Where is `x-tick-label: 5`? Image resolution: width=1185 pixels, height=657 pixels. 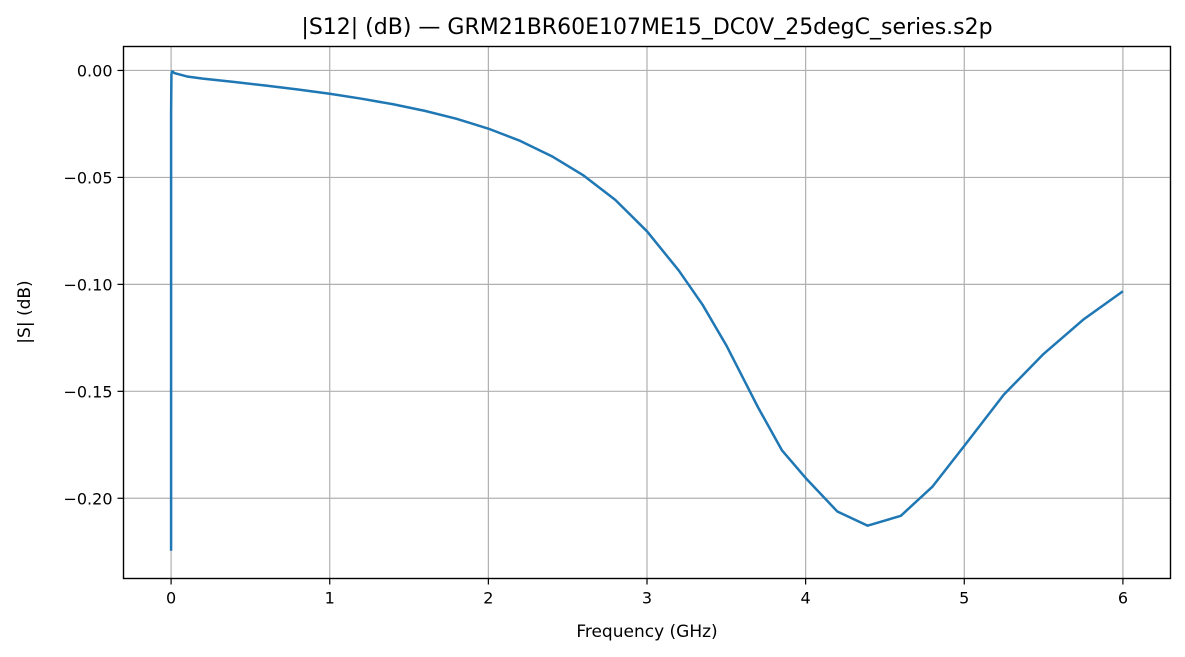
x-tick-label: 5 is located at coordinates (964, 598).